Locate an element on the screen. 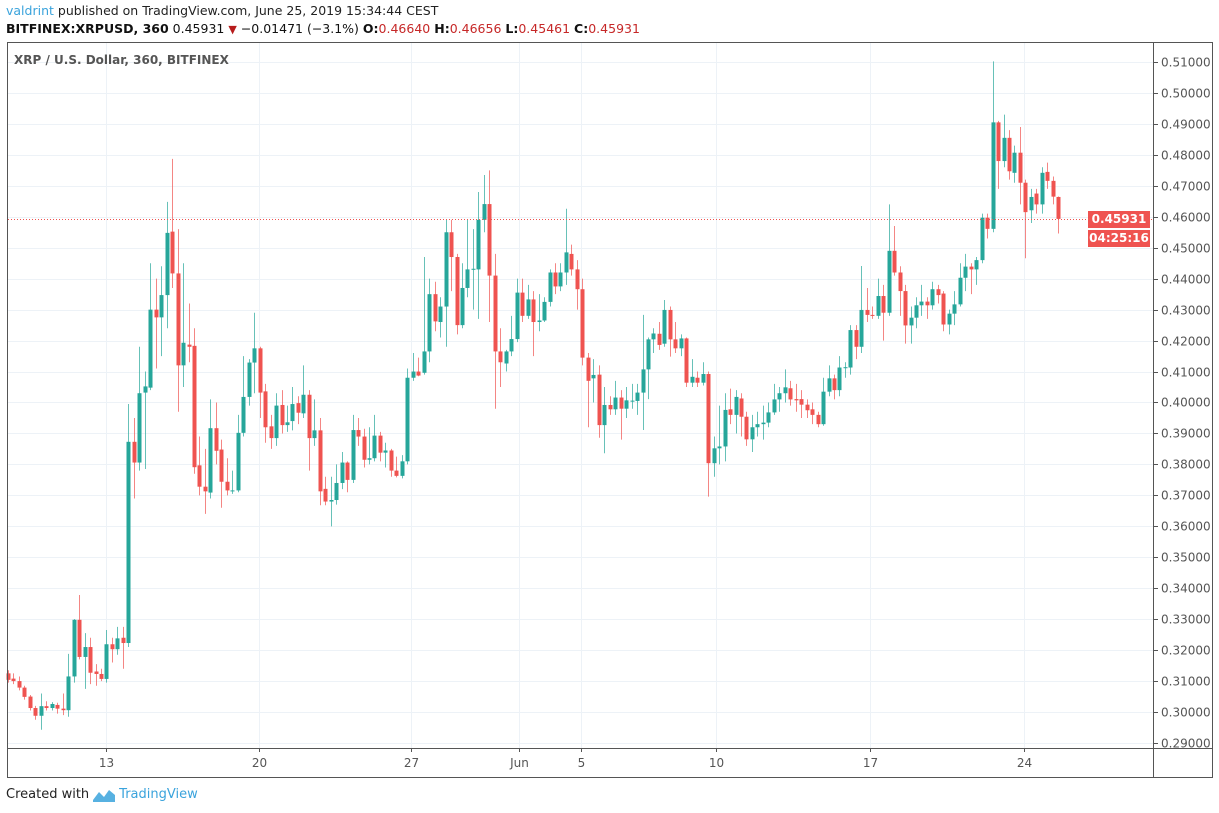 This screenshot has width=1219, height=813. y-tick-label: 0.34000 is located at coordinates (1186, 589).